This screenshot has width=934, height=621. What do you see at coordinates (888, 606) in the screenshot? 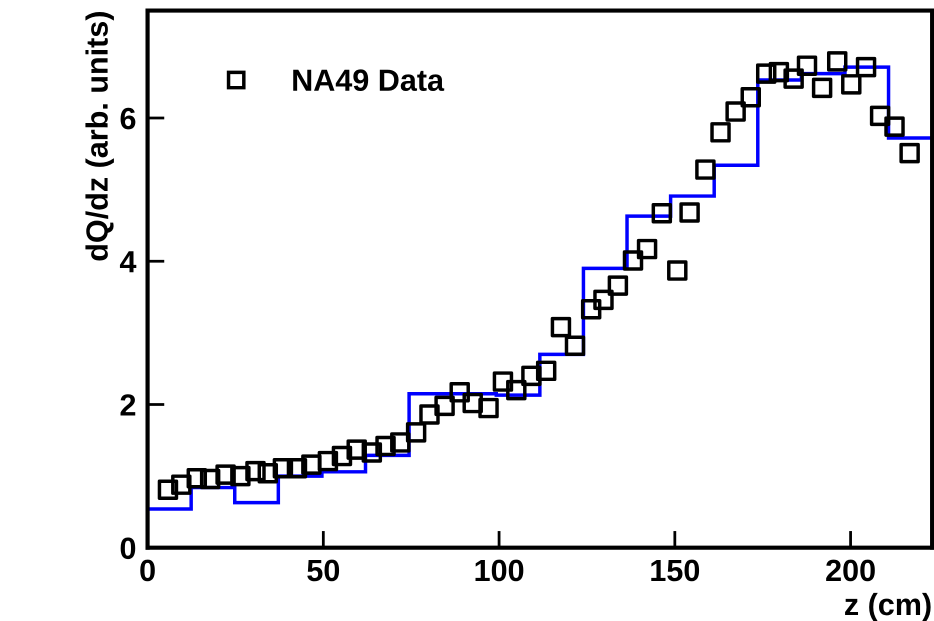
I see `x-axis-title: z (cm)` at bounding box center [888, 606].